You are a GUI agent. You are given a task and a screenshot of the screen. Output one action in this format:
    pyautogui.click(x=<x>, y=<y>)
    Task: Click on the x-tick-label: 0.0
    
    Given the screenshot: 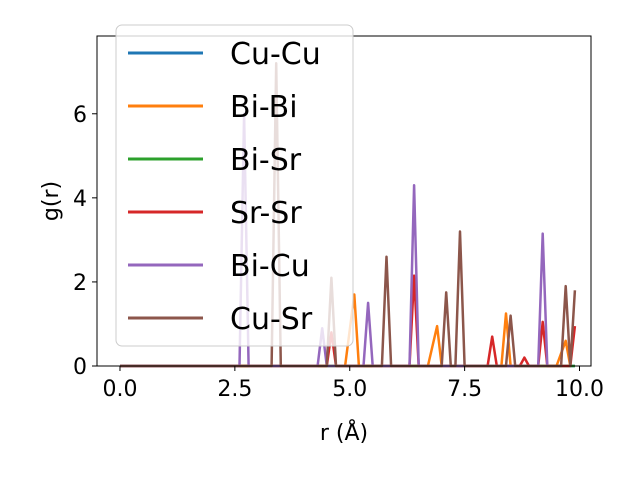 What is the action you would take?
    pyautogui.click(x=119, y=389)
    